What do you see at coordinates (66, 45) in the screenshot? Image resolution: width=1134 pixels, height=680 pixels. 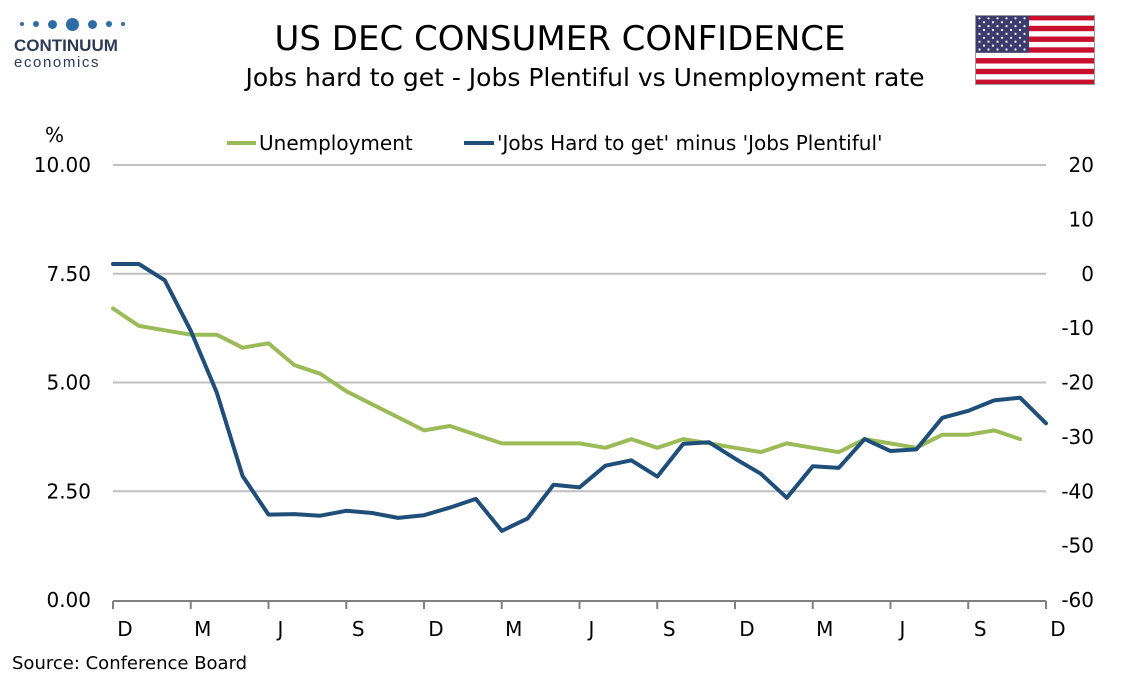 I see `logo-name: CONTINUUM` at bounding box center [66, 45].